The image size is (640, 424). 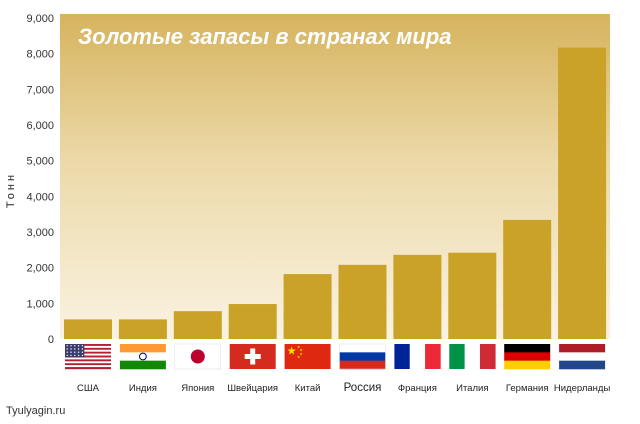 What do you see at coordinates (40, 55) in the screenshot?
I see `y-tick-label: 8,000` at bounding box center [40, 55].